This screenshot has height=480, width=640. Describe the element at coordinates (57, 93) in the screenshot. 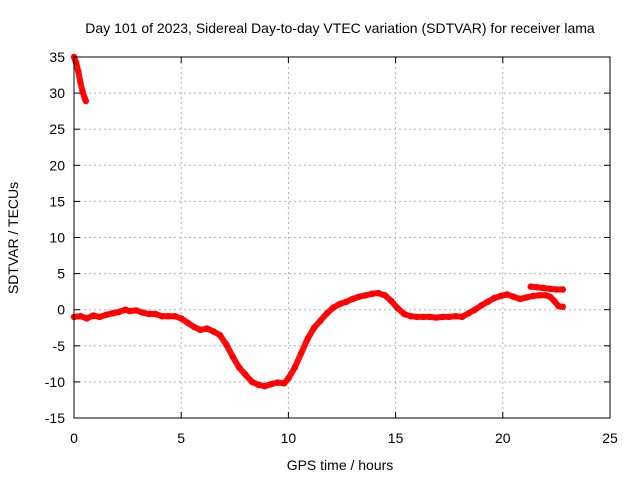

I see `y-tick-label: 30` at that location.